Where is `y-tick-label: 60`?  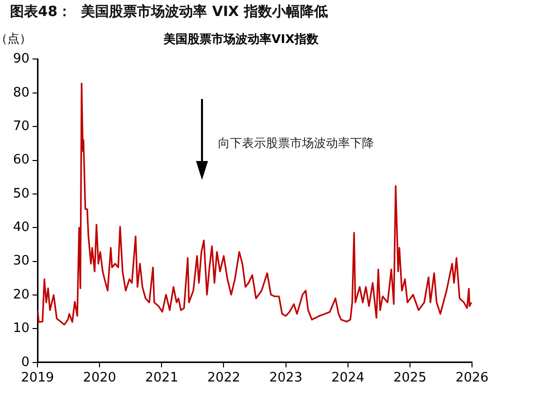
y-tick-label: 60 is located at coordinates (21, 160).